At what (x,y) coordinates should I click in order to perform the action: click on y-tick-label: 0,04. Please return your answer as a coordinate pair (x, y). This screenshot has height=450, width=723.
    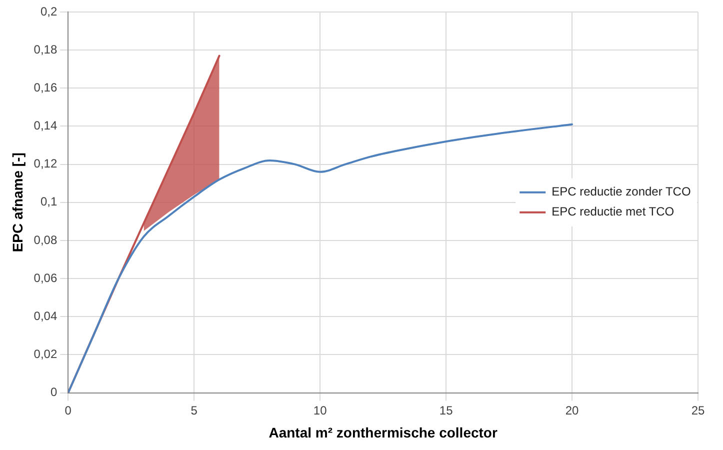
    Looking at the image, I should click on (46, 315).